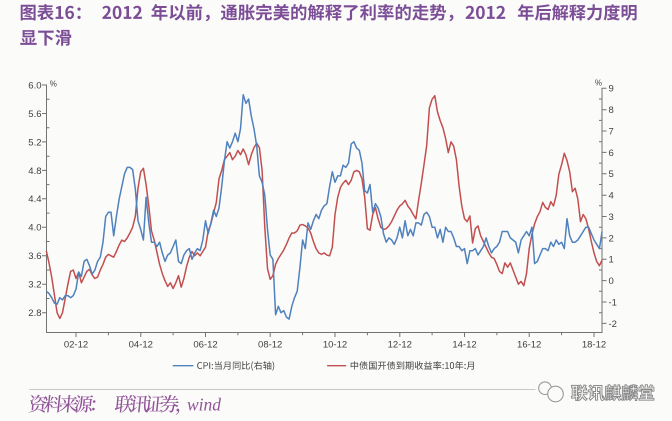  Describe the element at coordinates (335, 344) in the screenshot. I see `svg-text: 10-12` at that location.